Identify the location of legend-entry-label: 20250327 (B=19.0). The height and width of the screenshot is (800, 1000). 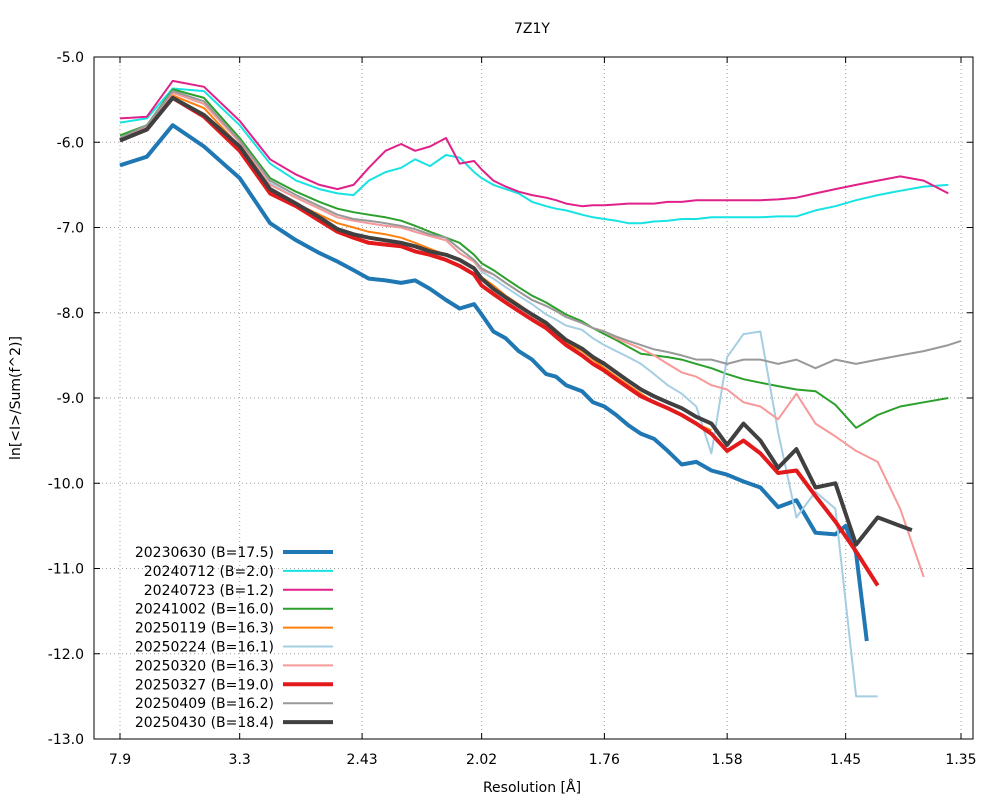
(204, 685).